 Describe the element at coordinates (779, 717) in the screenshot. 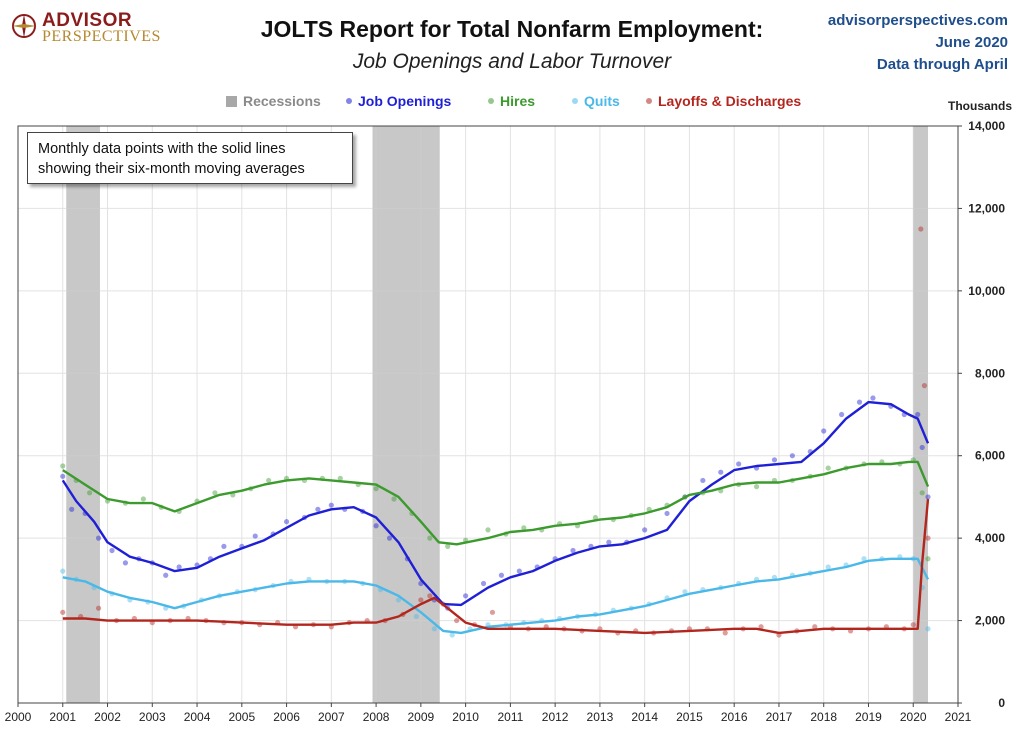

I see `x-tick-label: 2017` at that location.